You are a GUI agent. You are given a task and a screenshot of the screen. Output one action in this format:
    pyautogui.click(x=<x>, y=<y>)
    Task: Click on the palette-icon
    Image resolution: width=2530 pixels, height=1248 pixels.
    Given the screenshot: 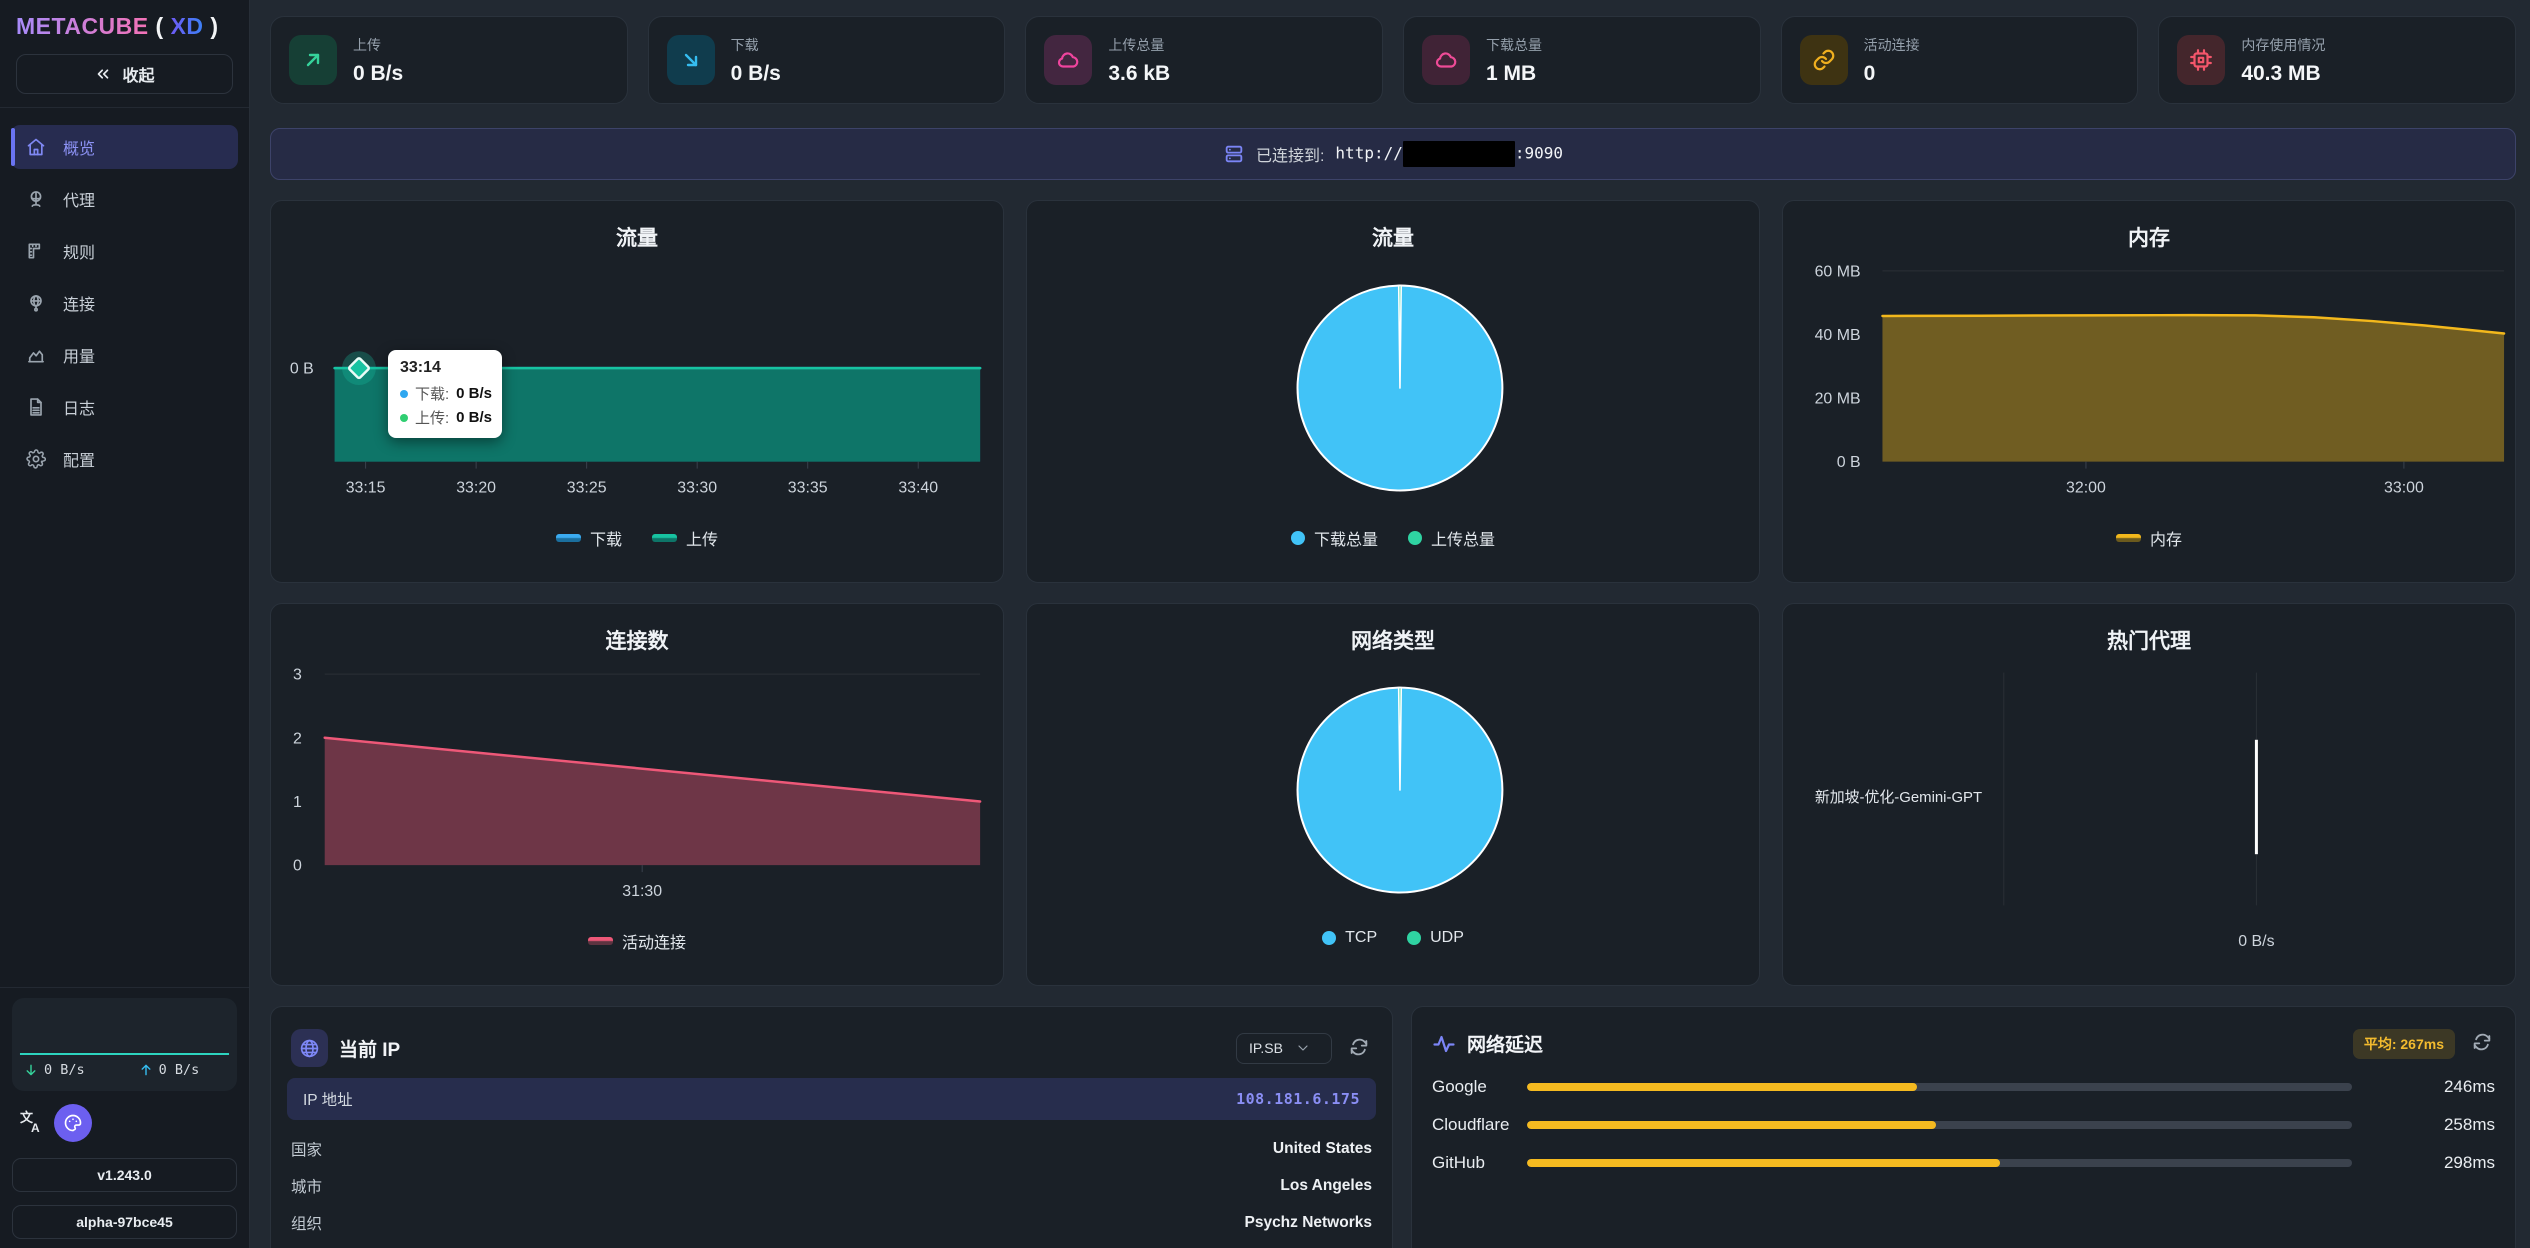 What is the action you would take?
    pyautogui.click(x=73, y=1123)
    